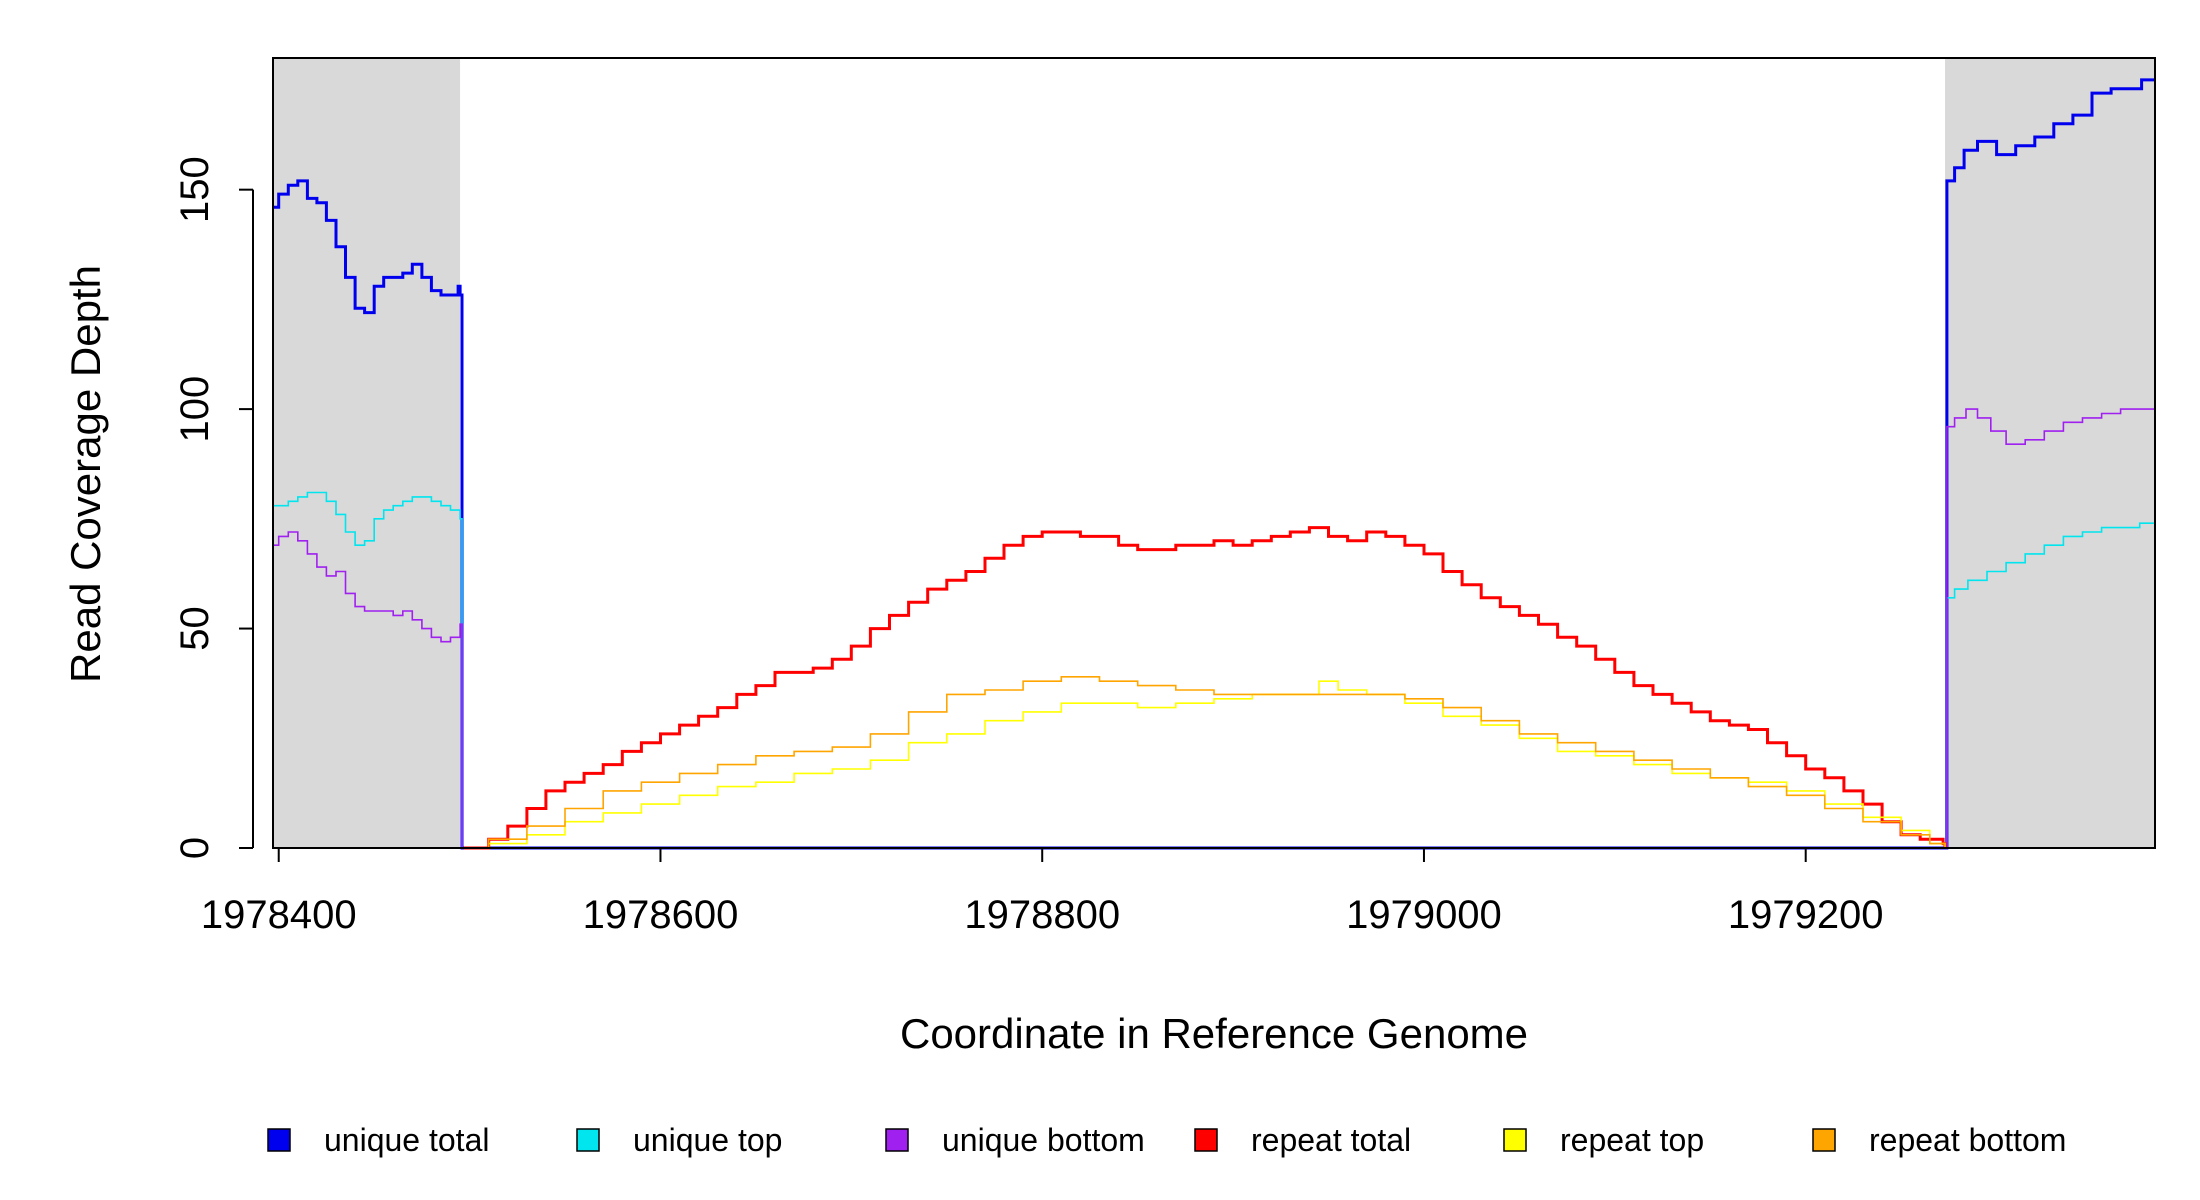 This screenshot has height=1200, width=2200. What do you see at coordinates (661, 915) in the screenshot?
I see `x-tick-label: 1978600` at bounding box center [661, 915].